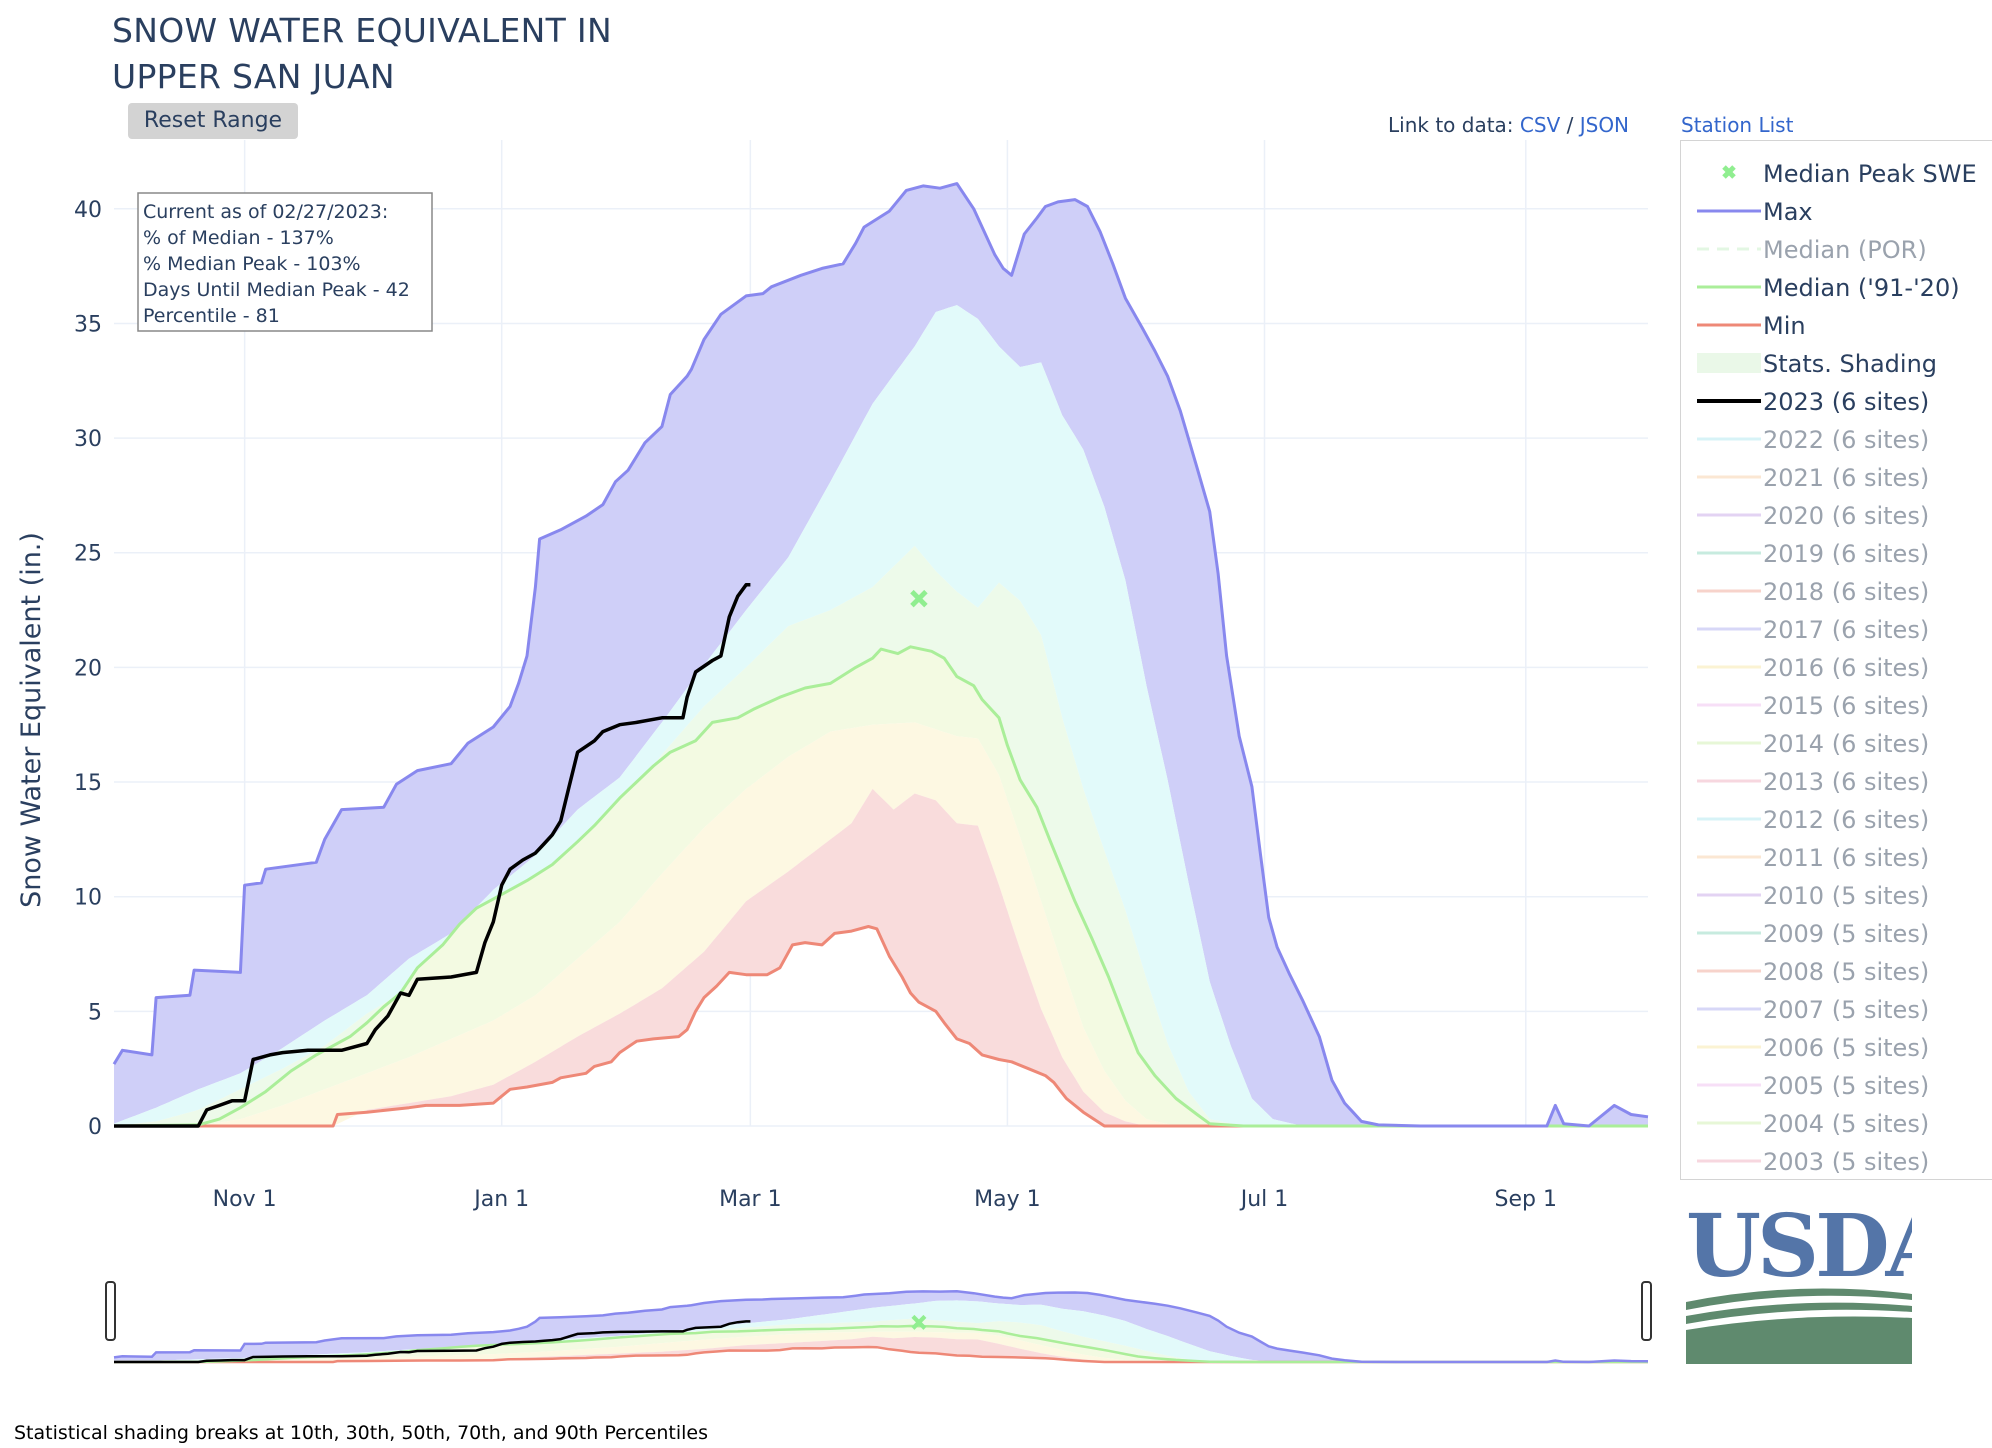 Image resolution: width=1992 pixels, height=1448 pixels. Describe the element at coordinates (1836, 1086) in the screenshot. I see `legend-item-2005-5-sites: 2005 (5 sites)` at that location.